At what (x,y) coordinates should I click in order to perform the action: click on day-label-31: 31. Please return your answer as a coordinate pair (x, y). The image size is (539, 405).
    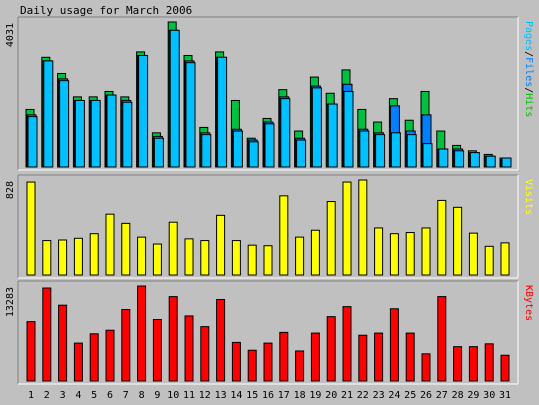
    Looking at the image, I should click on (505, 395).